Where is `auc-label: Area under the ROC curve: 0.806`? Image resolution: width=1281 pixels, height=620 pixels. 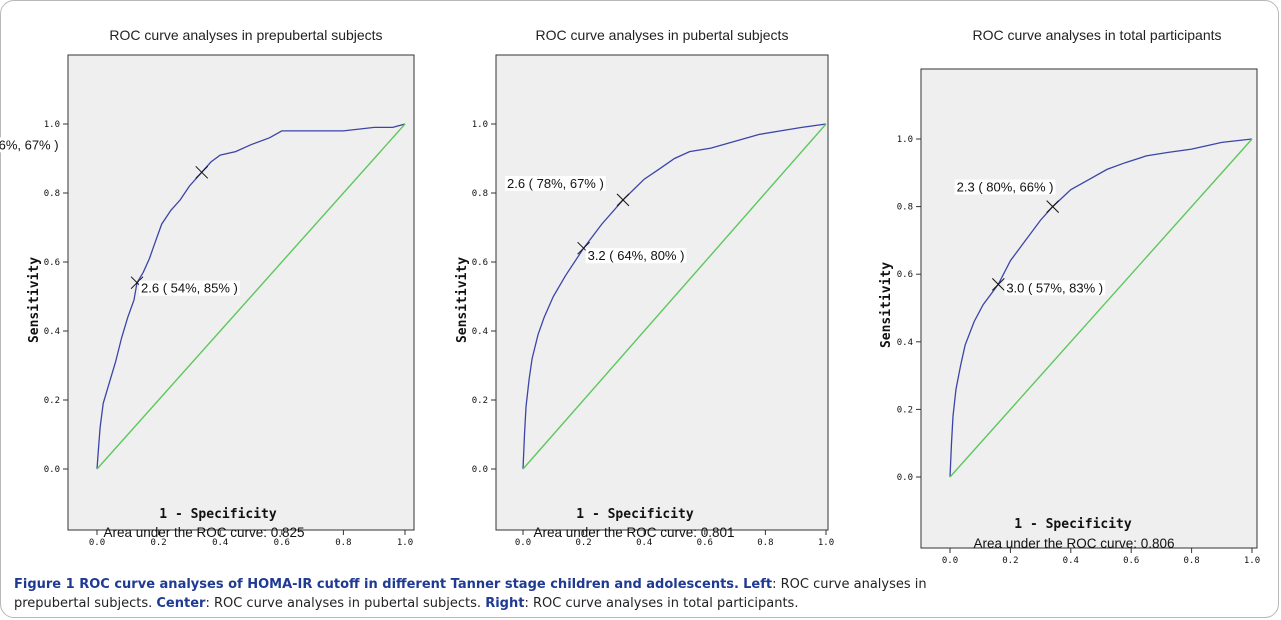 auc-label: Area under the ROC curve: 0.806 is located at coordinates (1073, 543).